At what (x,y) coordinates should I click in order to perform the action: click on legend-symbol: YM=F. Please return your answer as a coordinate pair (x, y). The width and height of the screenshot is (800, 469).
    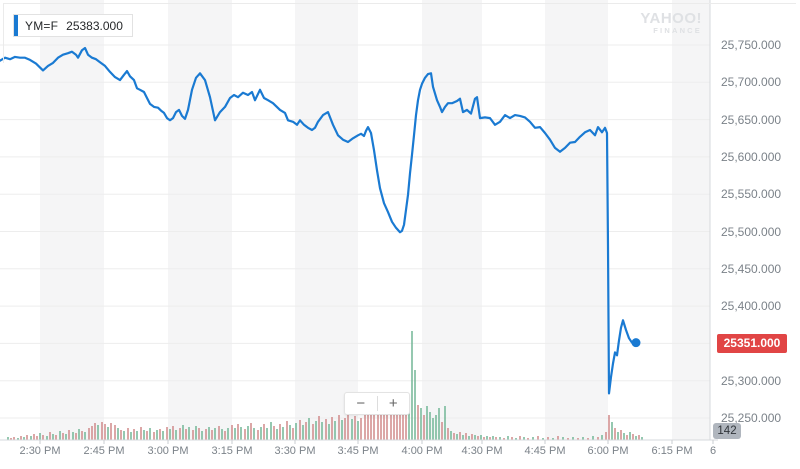
    Looking at the image, I should click on (42, 25).